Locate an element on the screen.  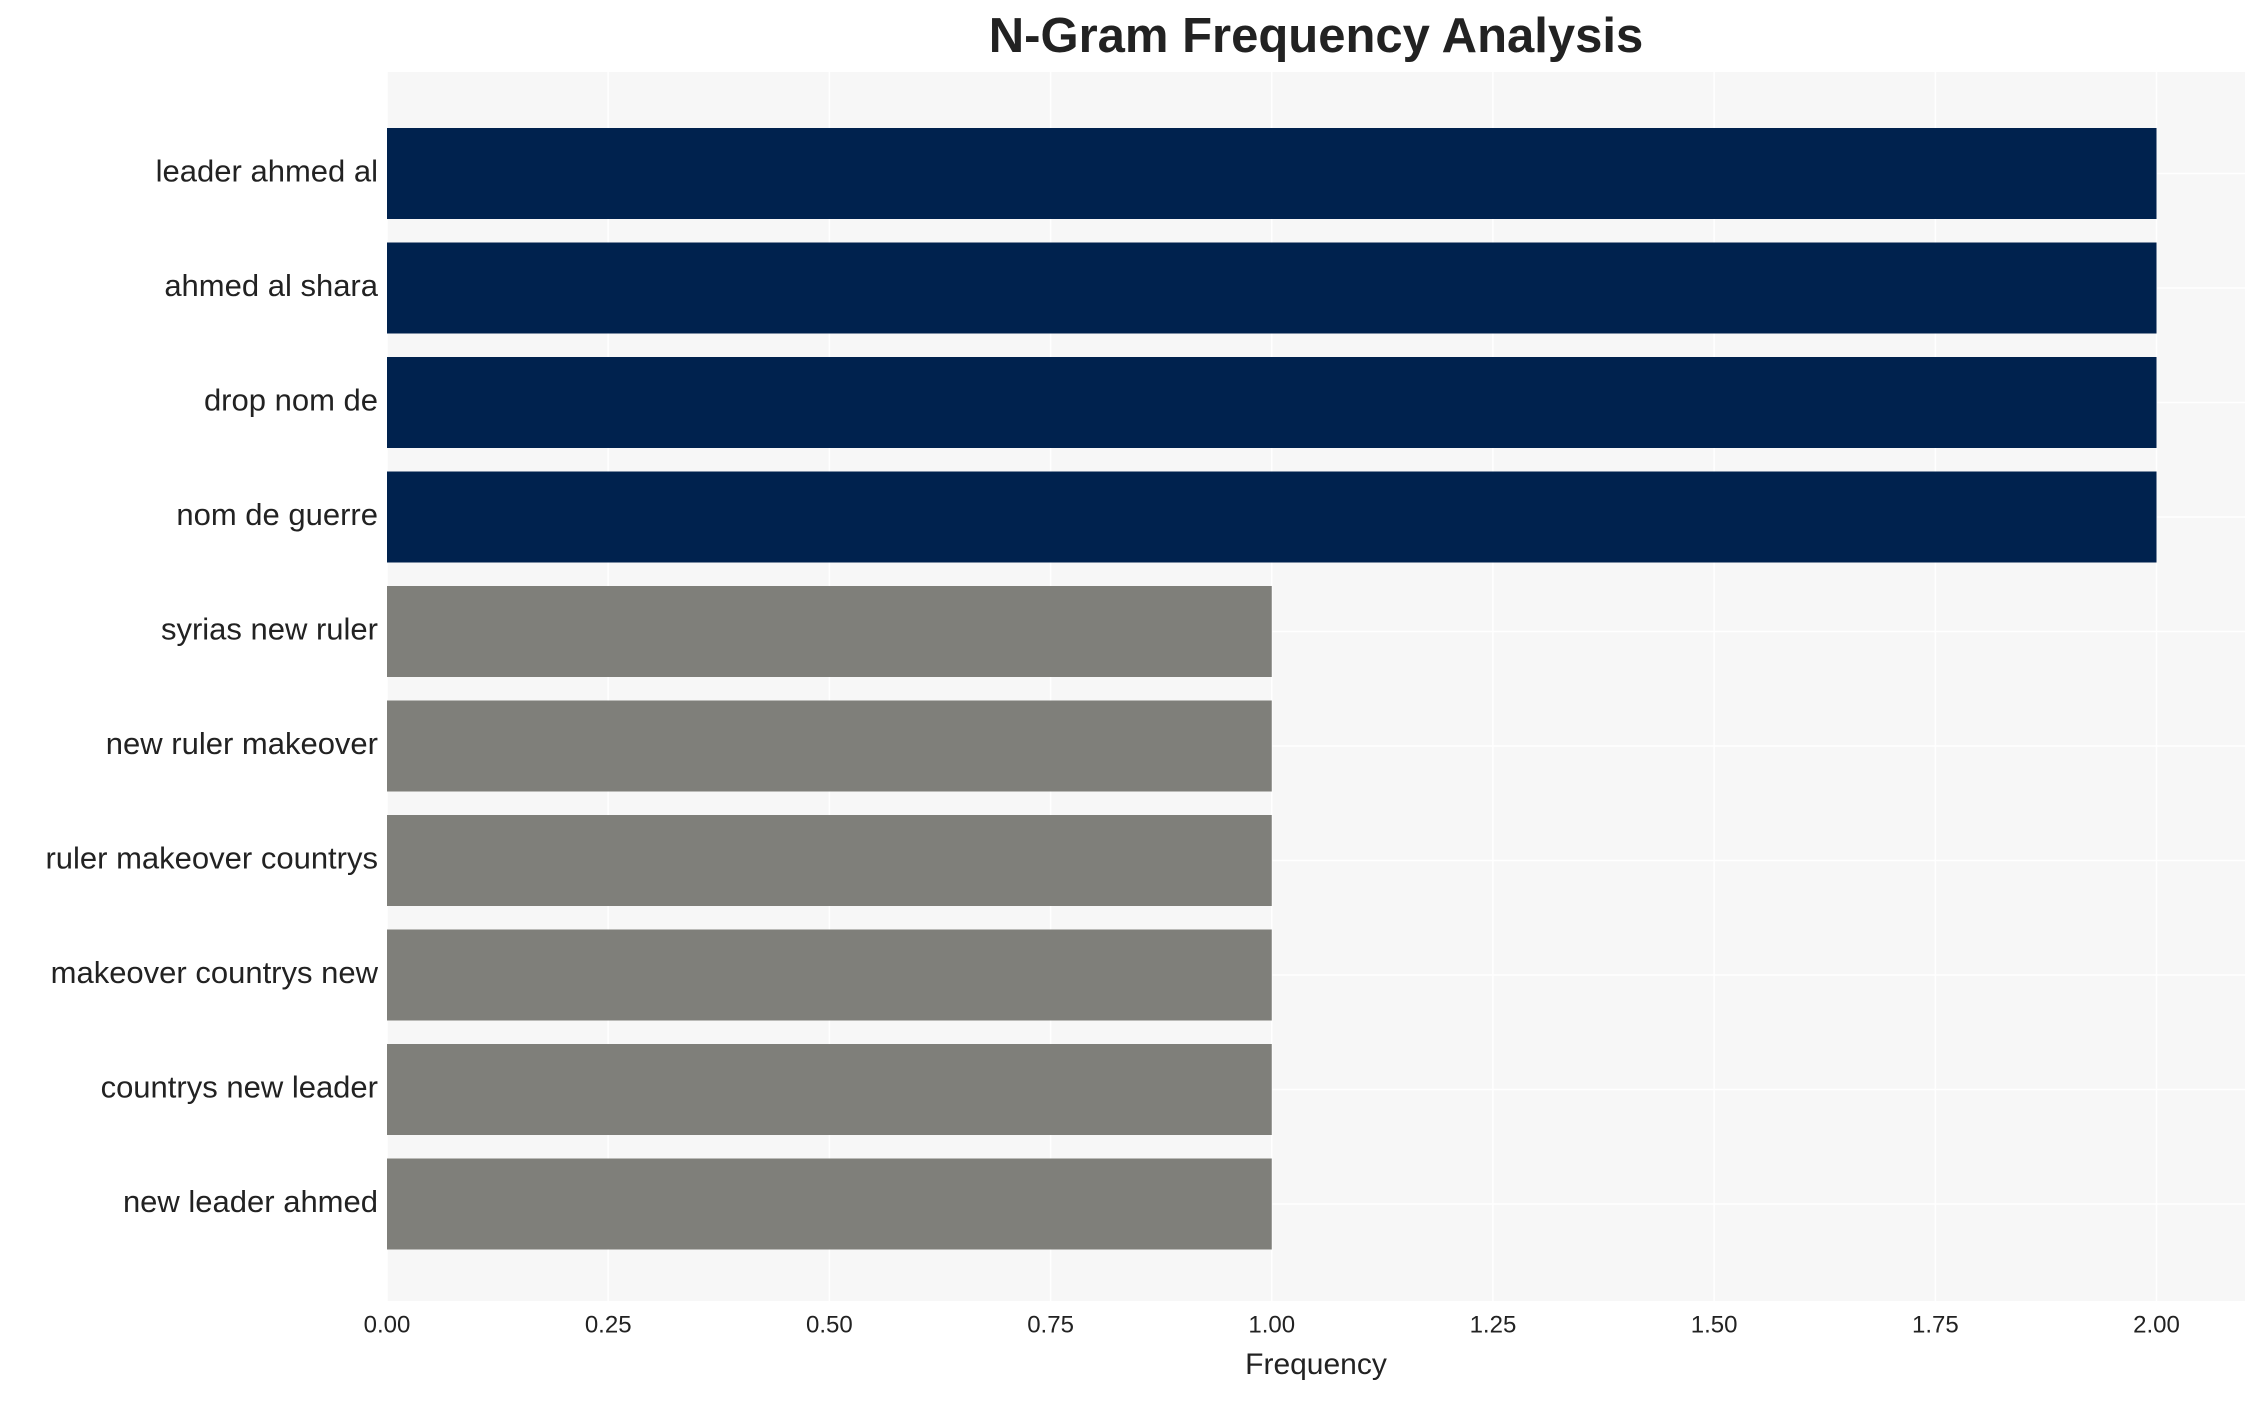
x-axis-label: Frequency is located at coordinates (1316, 1364).